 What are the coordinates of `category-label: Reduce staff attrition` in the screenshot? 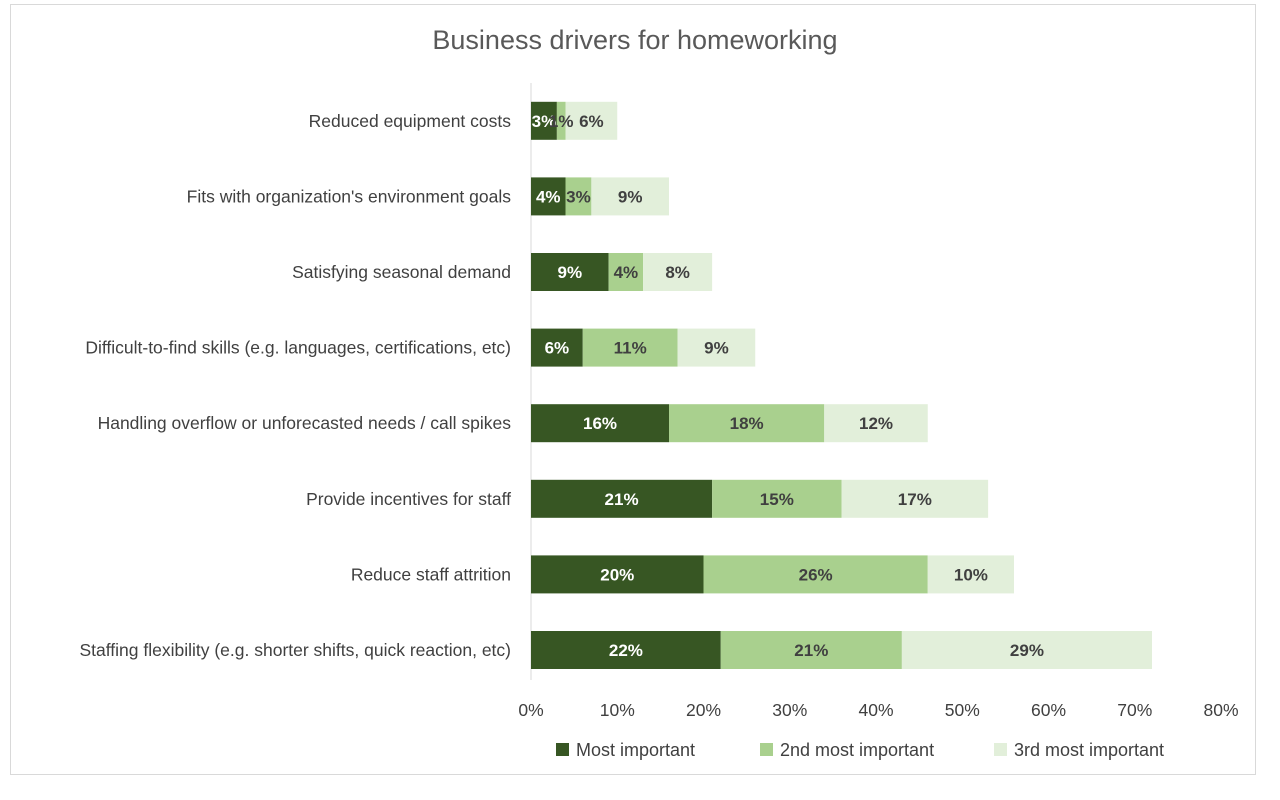 It's located at (431, 574).